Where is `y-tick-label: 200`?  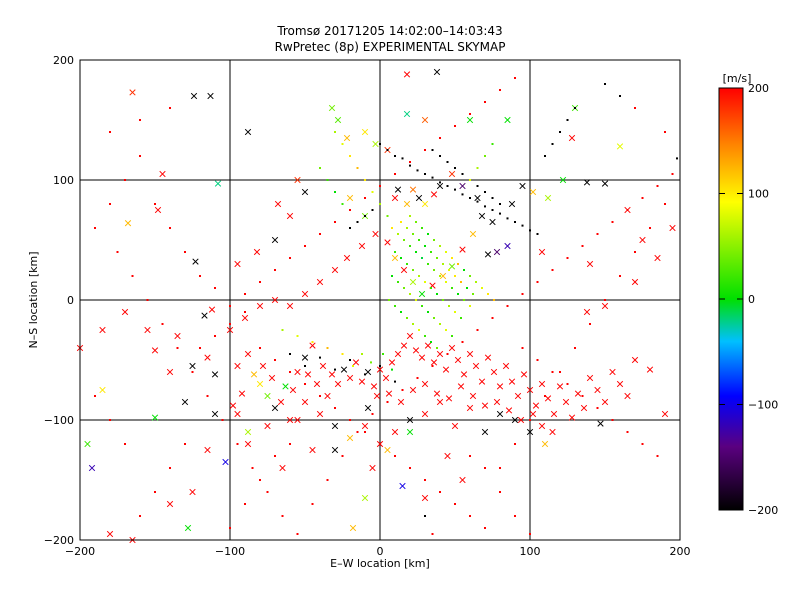
y-tick-label: 200 is located at coordinates (63, 60).